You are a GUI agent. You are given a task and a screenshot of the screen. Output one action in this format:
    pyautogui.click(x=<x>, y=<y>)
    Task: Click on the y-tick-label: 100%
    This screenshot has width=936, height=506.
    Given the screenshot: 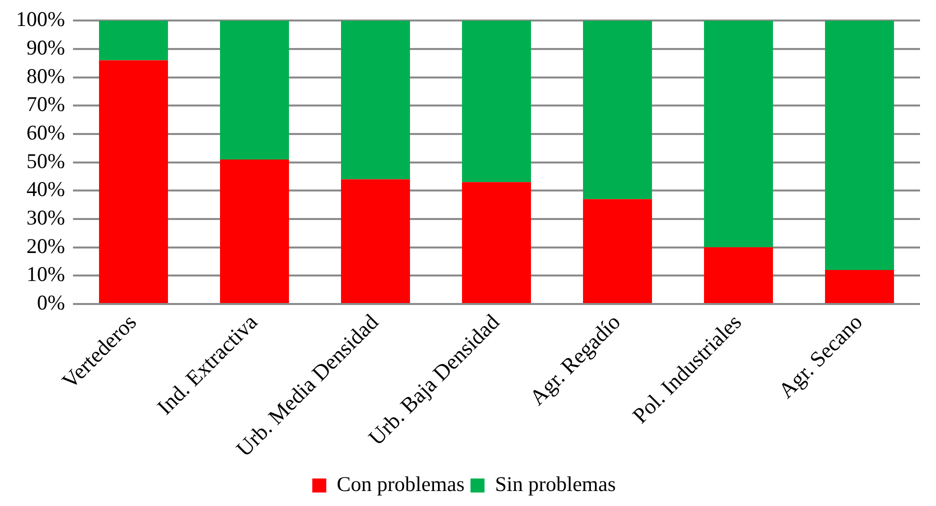 What is the action you would take?
    pyautogui.click(x=40, y=19)
    